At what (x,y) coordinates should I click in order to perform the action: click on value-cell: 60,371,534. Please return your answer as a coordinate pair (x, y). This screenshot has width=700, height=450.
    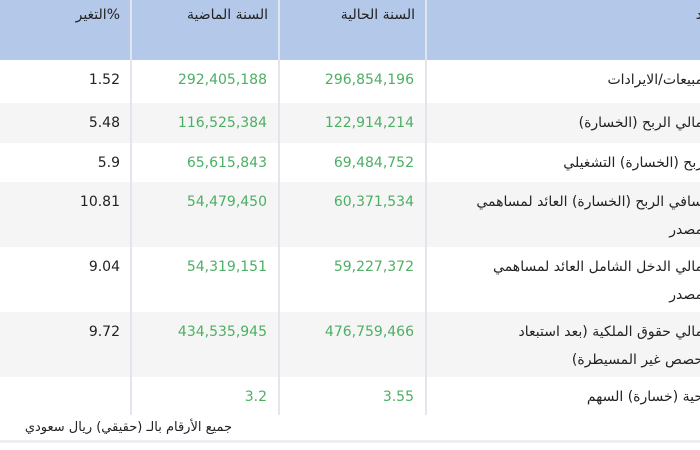
    Looking at the image, I should click on (373, 202).